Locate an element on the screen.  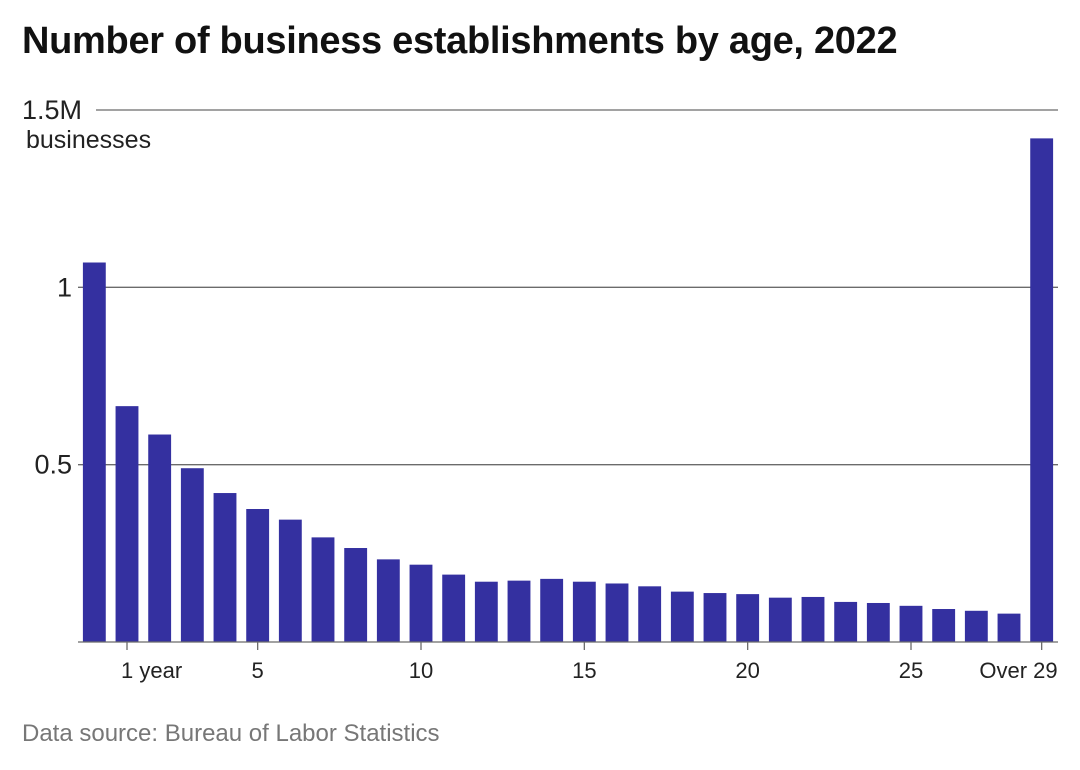
y-tick-label: 0.5 is located at coordinates (53, 465).